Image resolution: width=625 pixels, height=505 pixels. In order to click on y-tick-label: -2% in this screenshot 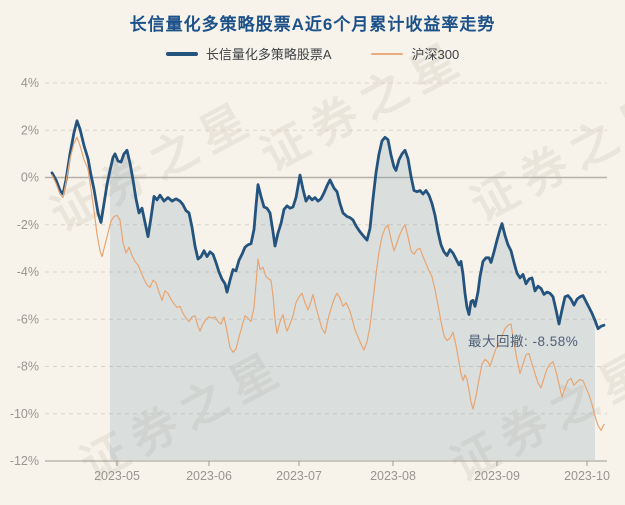, I will do `click(28, 225)`.